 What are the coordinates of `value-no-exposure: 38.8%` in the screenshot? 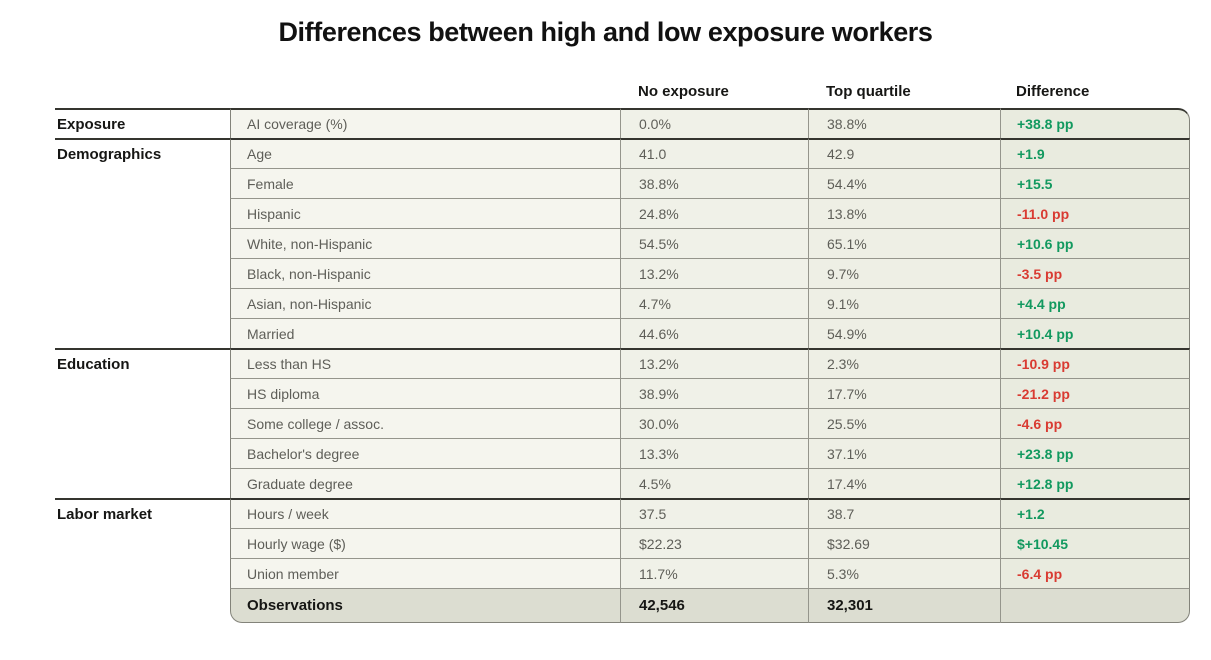 It's located at (714, 183).